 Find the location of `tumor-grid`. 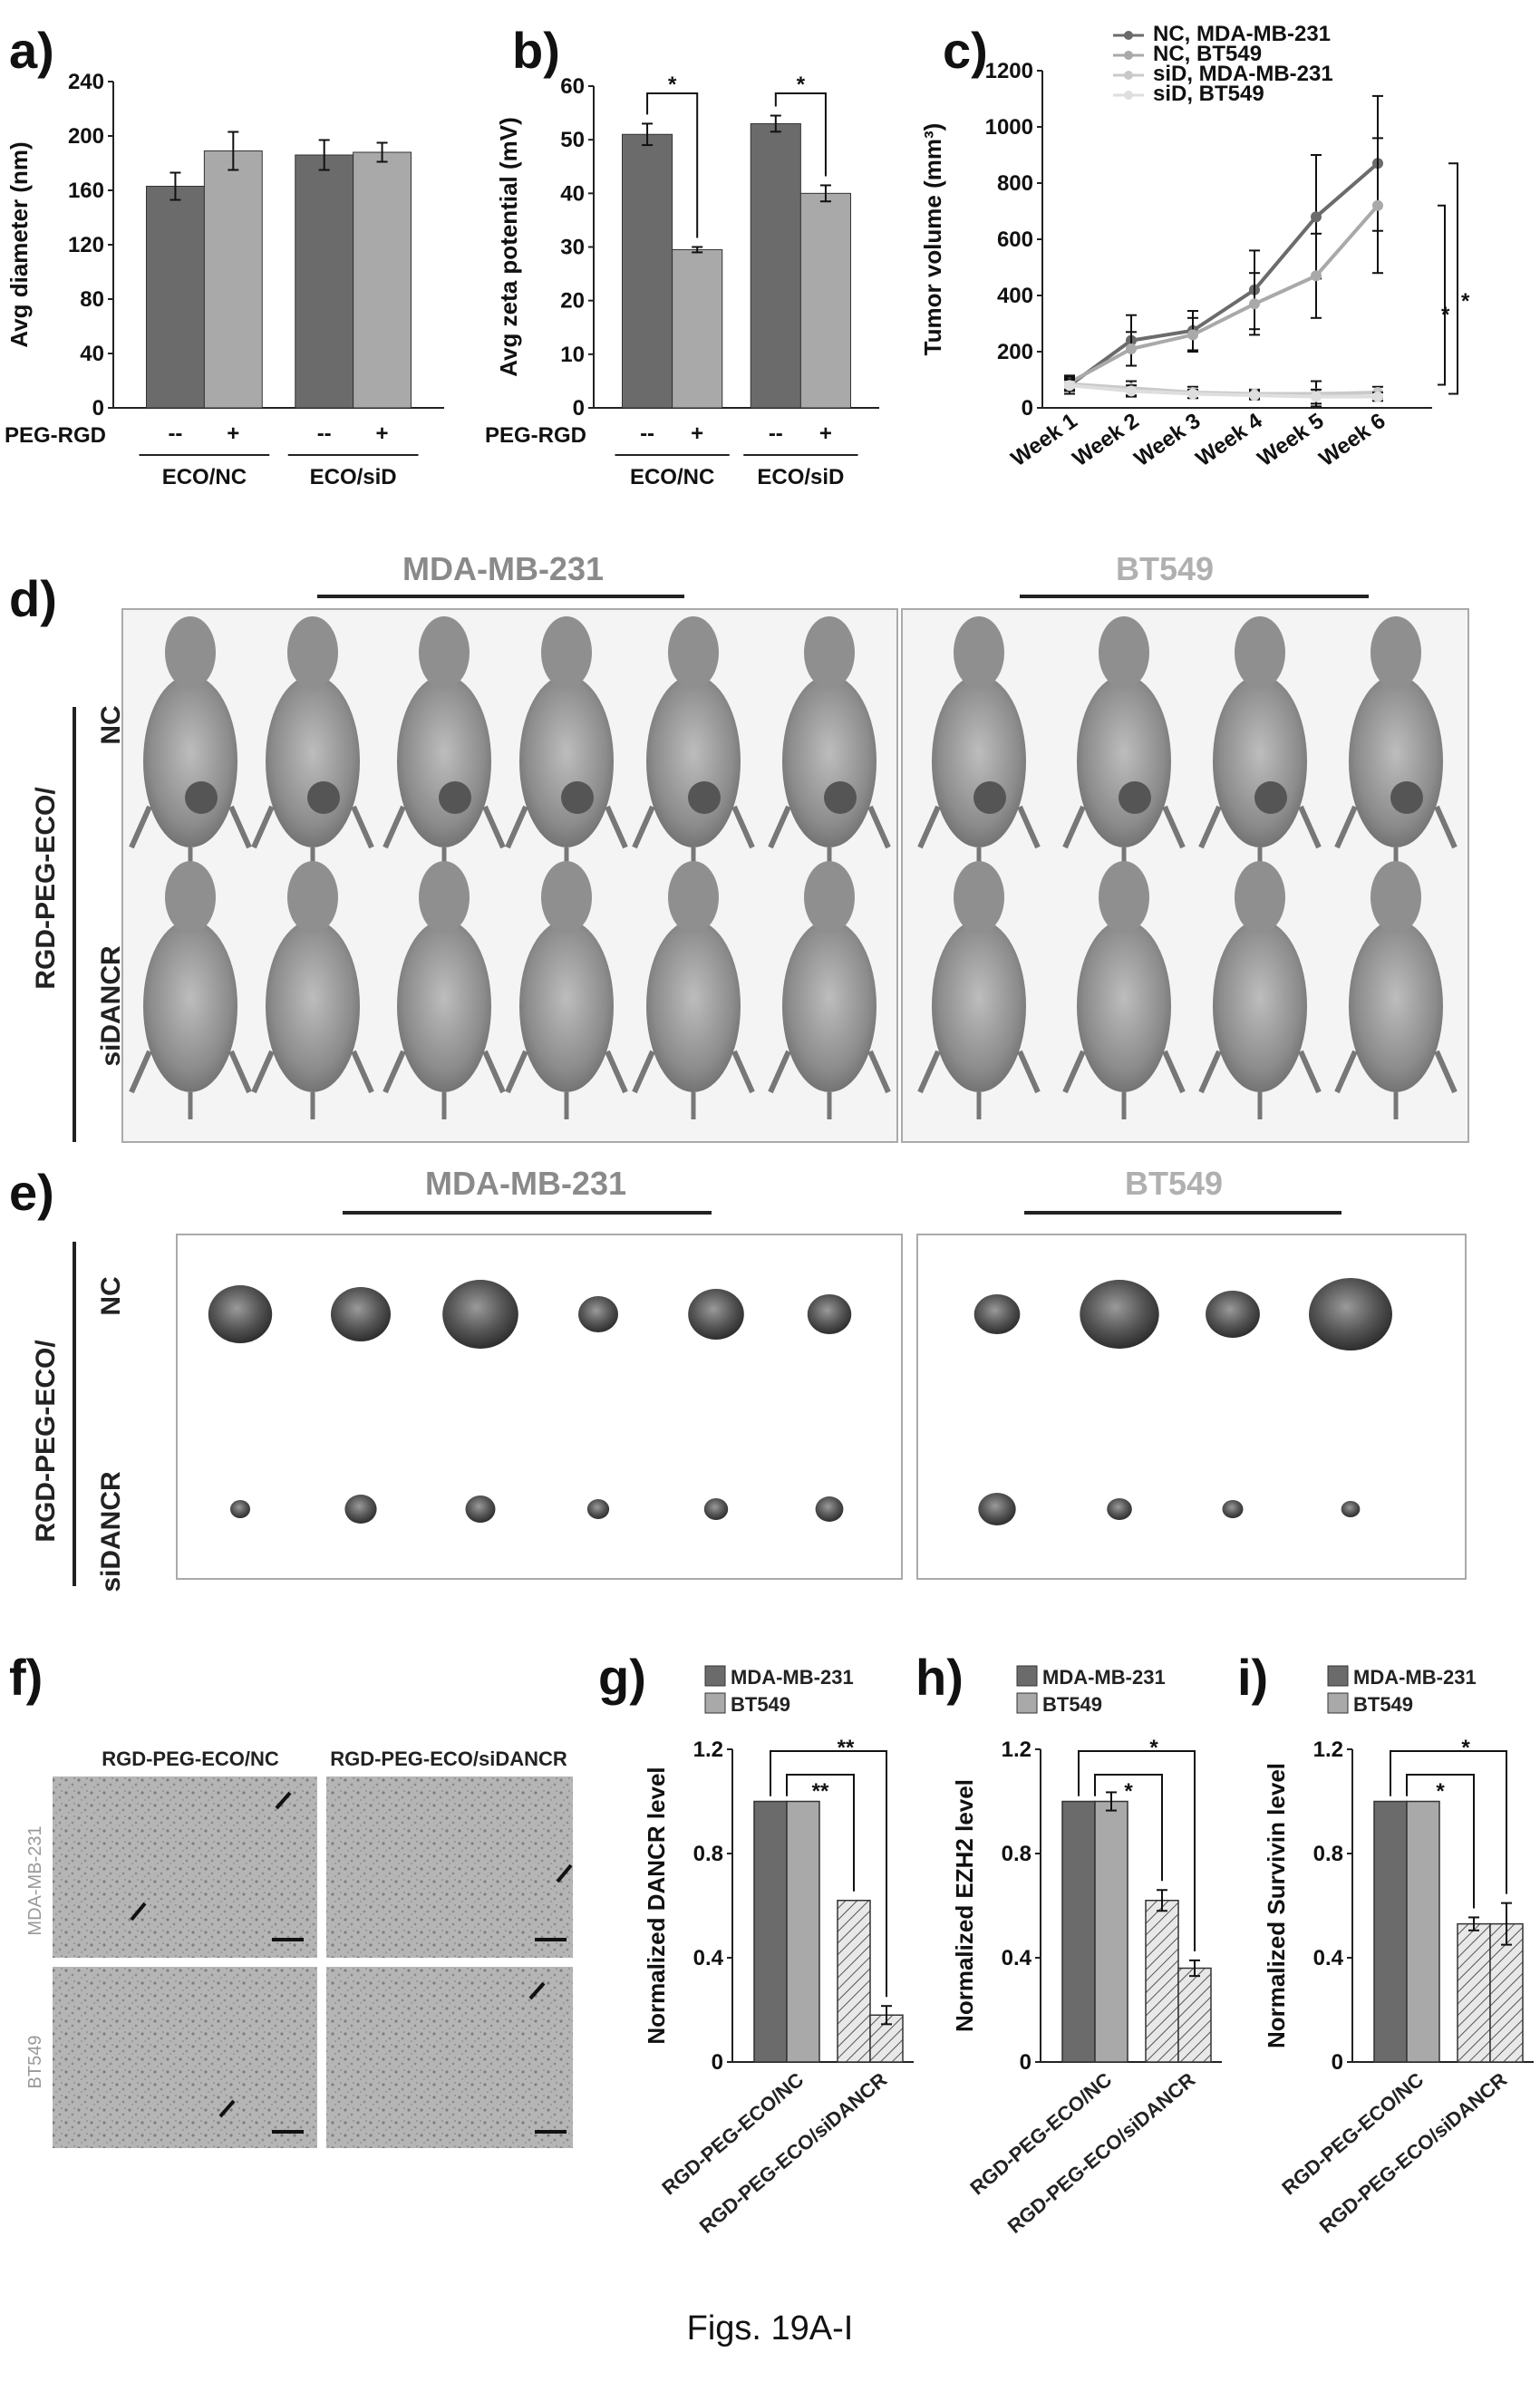

tumor-grid is located at coordinates (800, 1401).